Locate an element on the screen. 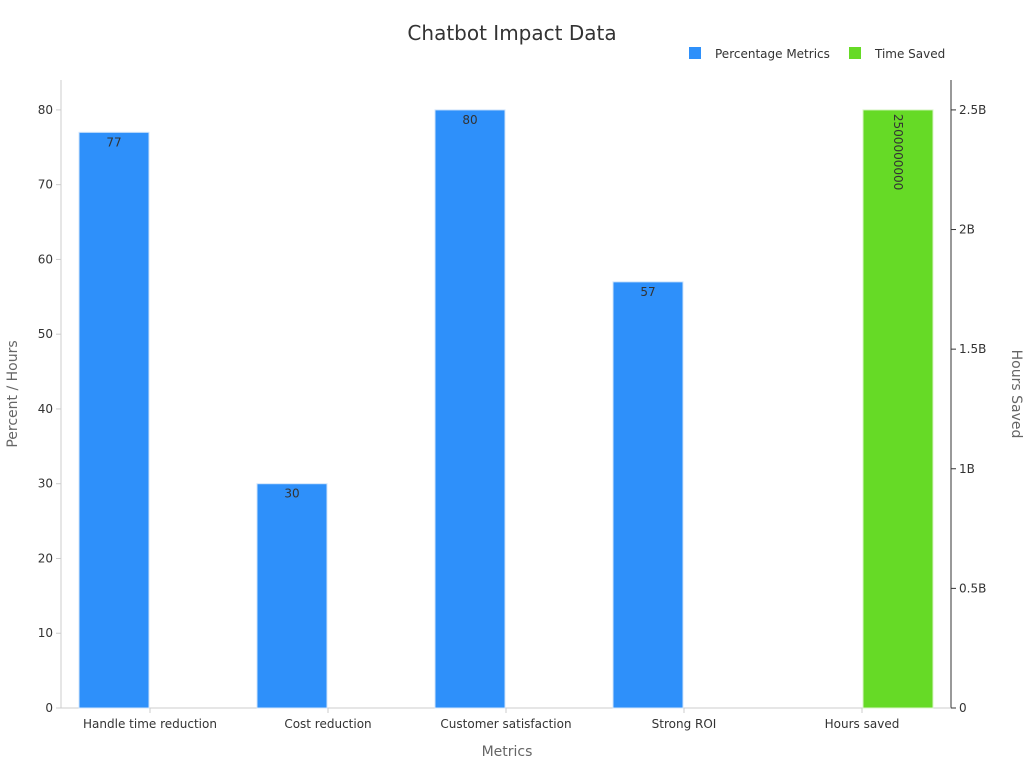 The width and height of the screenshot is (1024, 768). y-axis-right-title: Hours Saved is located at coordinates (1016, 394).